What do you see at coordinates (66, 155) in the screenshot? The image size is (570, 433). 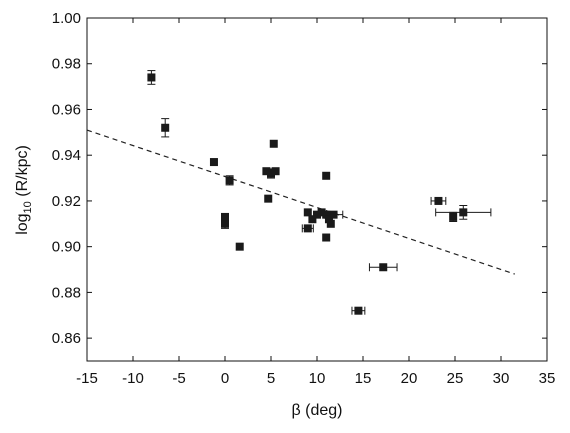 I see `y-tick-label: 0.94` at bounding box center [66, 155].